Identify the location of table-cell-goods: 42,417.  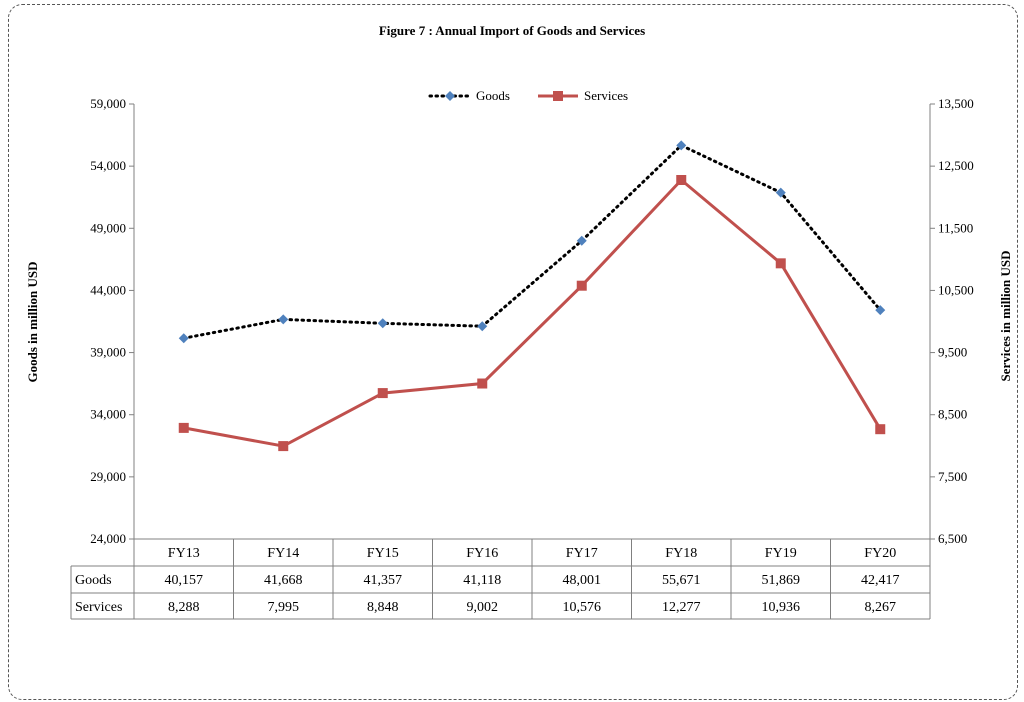
(880, 580).